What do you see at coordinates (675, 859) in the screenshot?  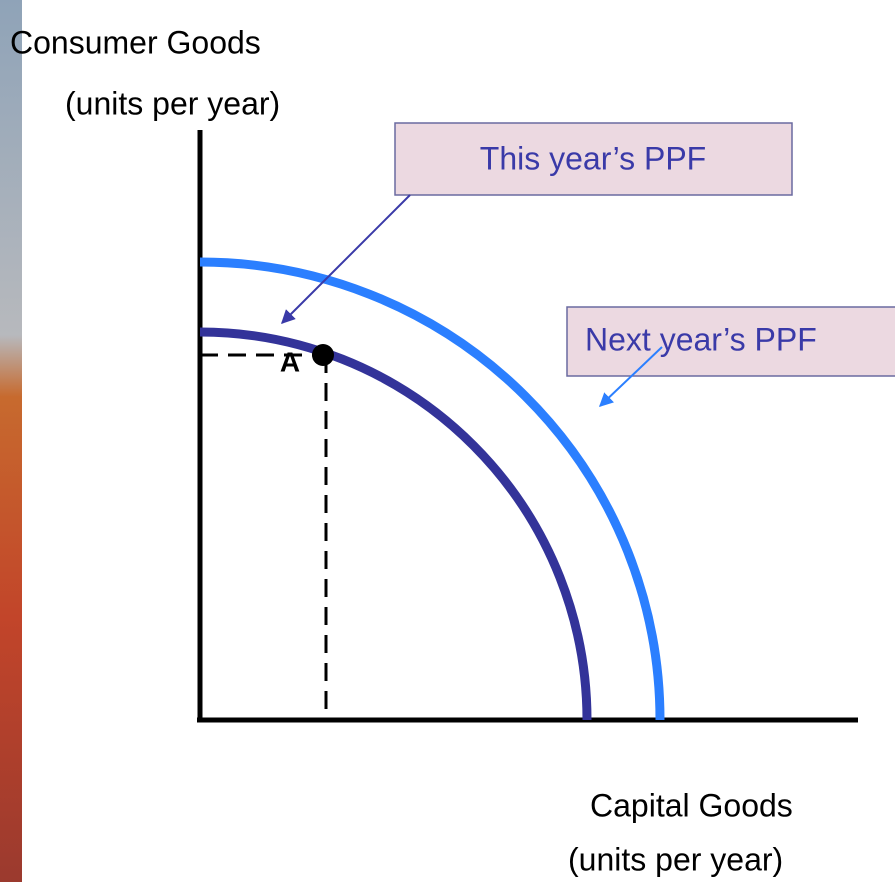 I see `x-axis-units: (units per year)` at bounding box center [675, 859].